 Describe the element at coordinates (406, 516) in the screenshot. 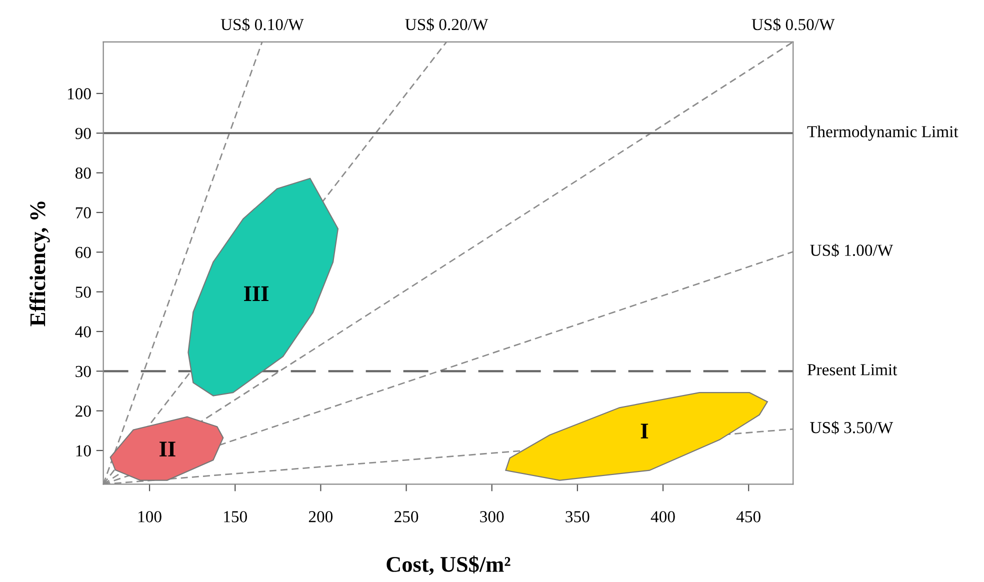

I see `x-tick-label: 250` at that location.